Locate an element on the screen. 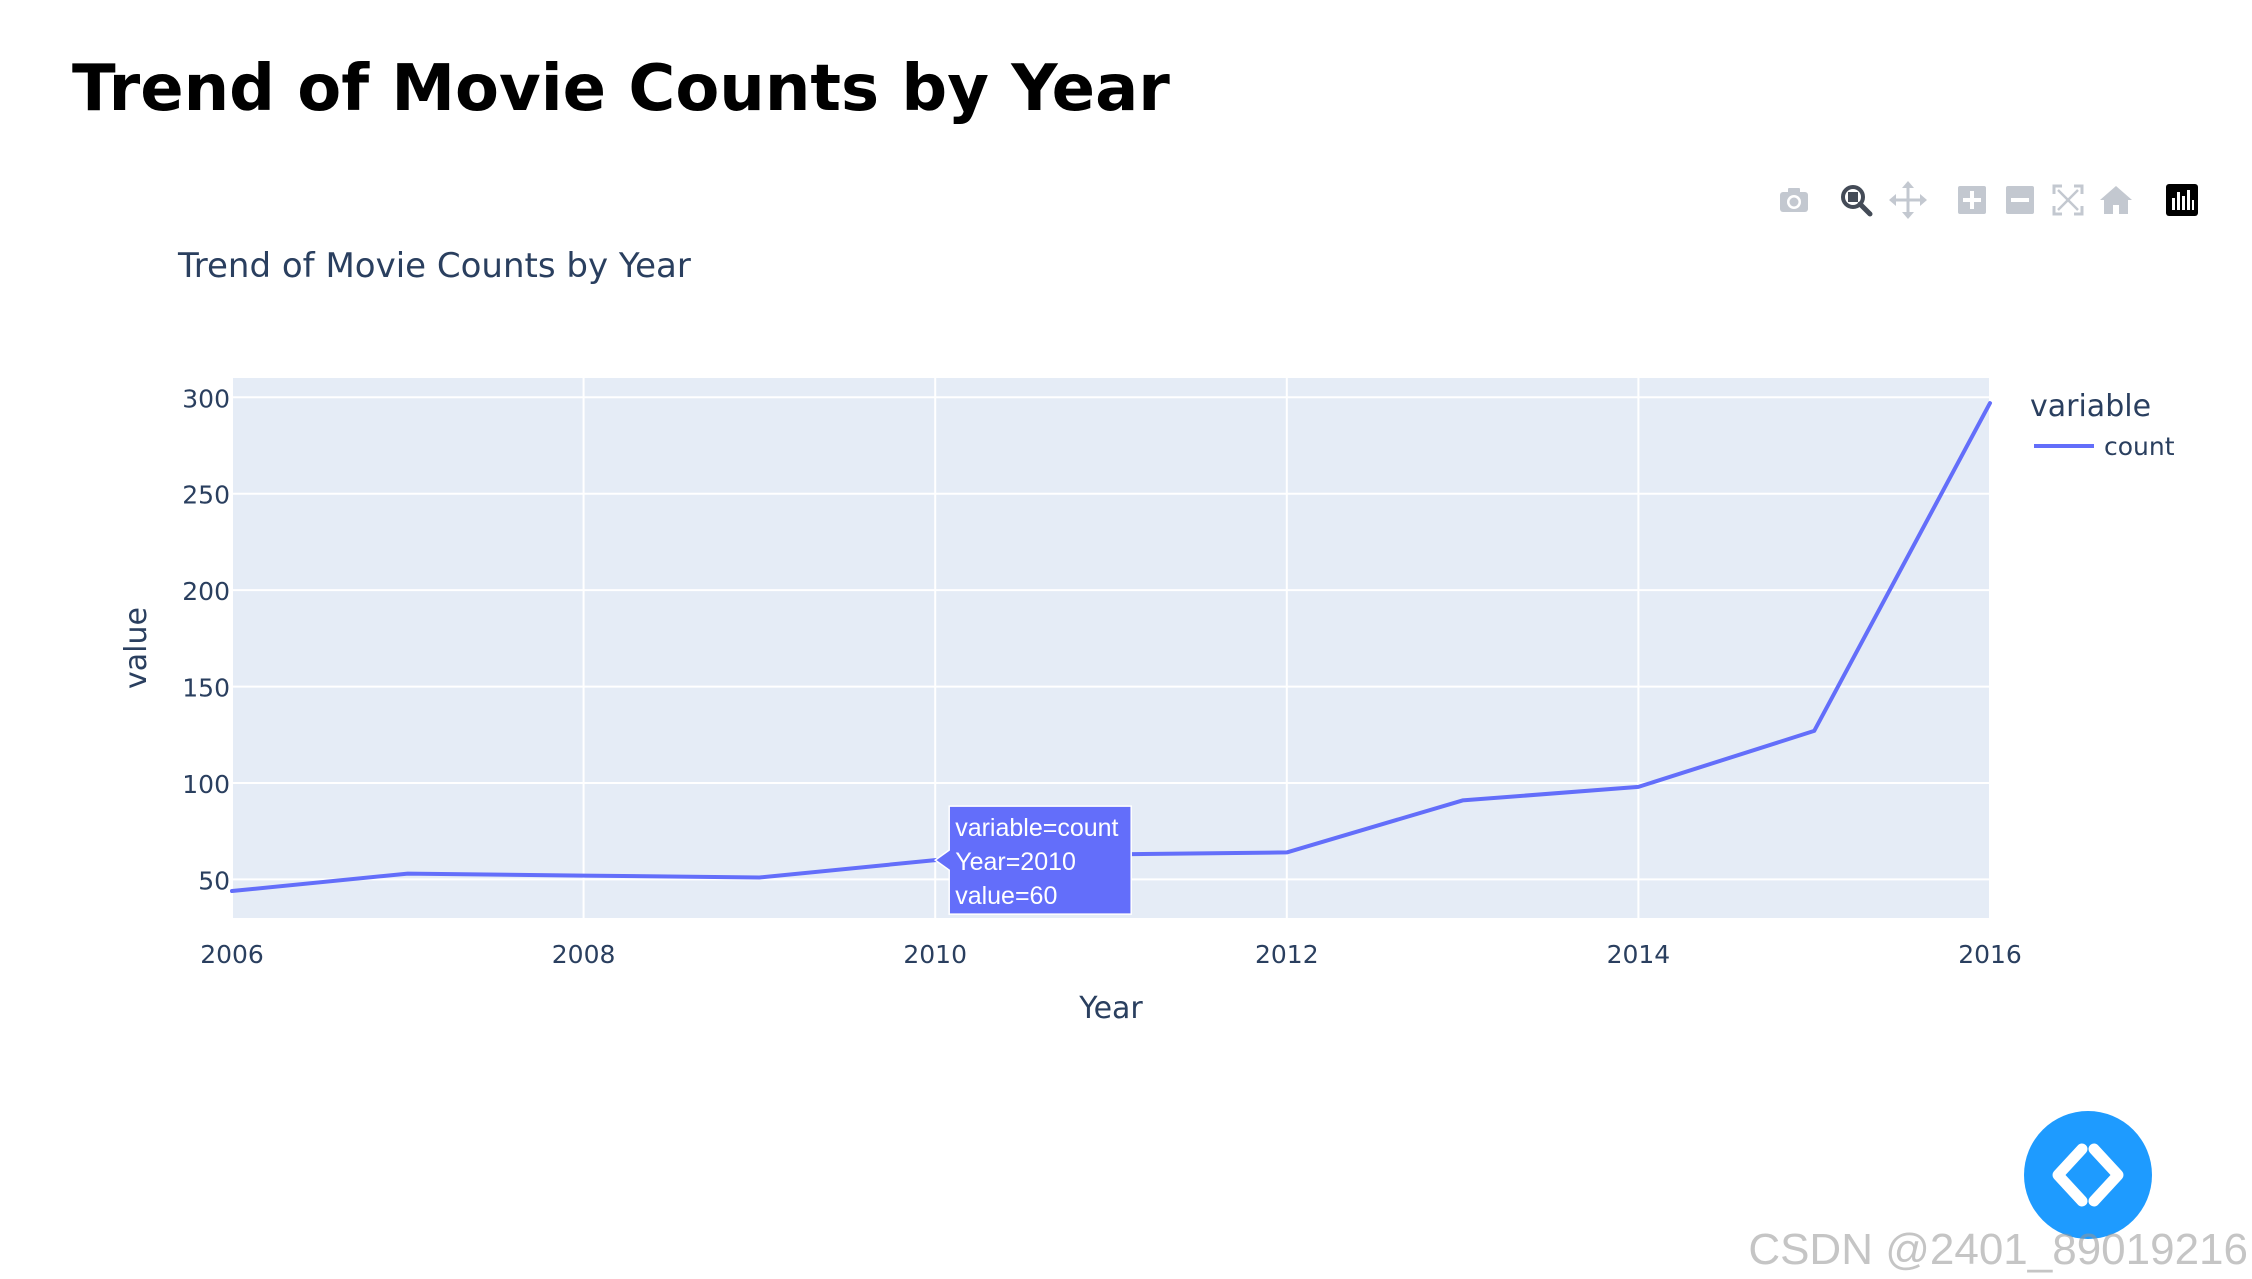 The width and height of the screenshot is (2252, 1279). x-tick-label: 2006 is located at coordinates (232, 954).